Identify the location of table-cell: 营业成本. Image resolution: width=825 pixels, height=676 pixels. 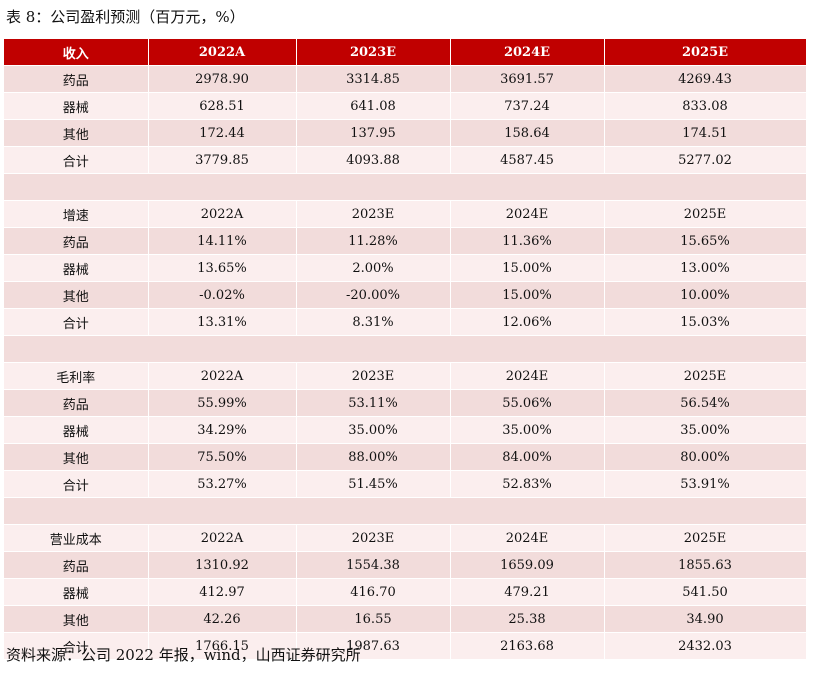
(76, 538).